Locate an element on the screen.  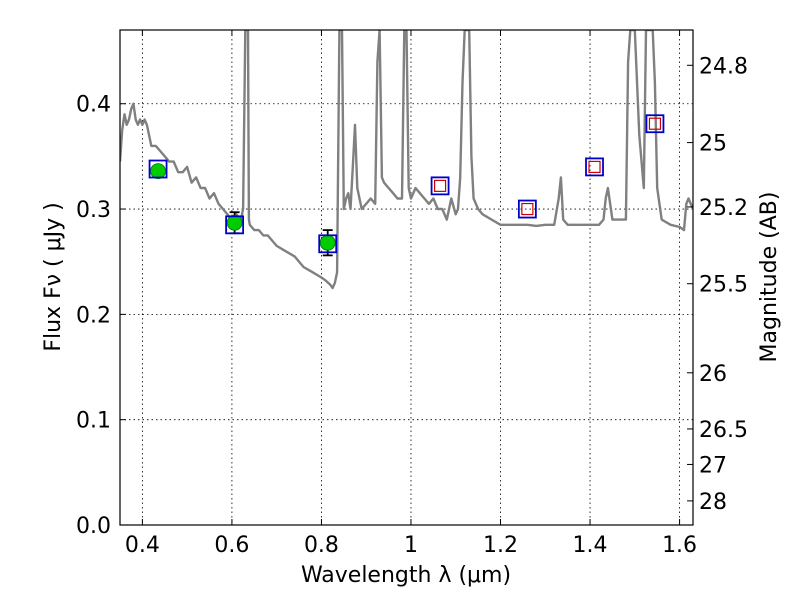
y-tick-label: 0.0 is located at coordinates (93, 526).